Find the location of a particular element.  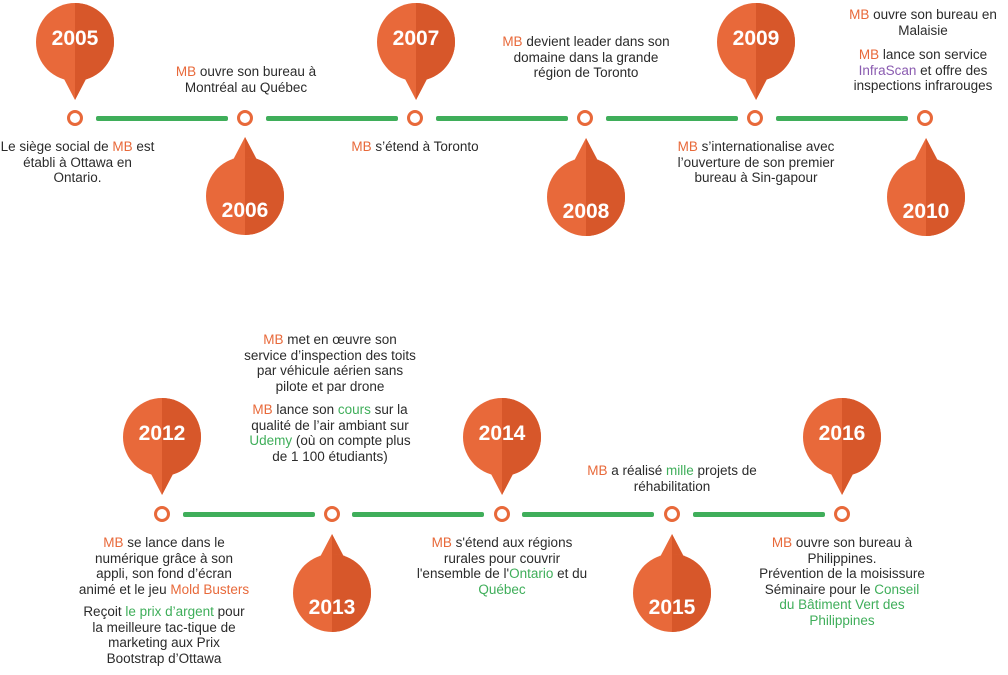

year-marker-2005: 2005 is located at coordinates (75, 52).